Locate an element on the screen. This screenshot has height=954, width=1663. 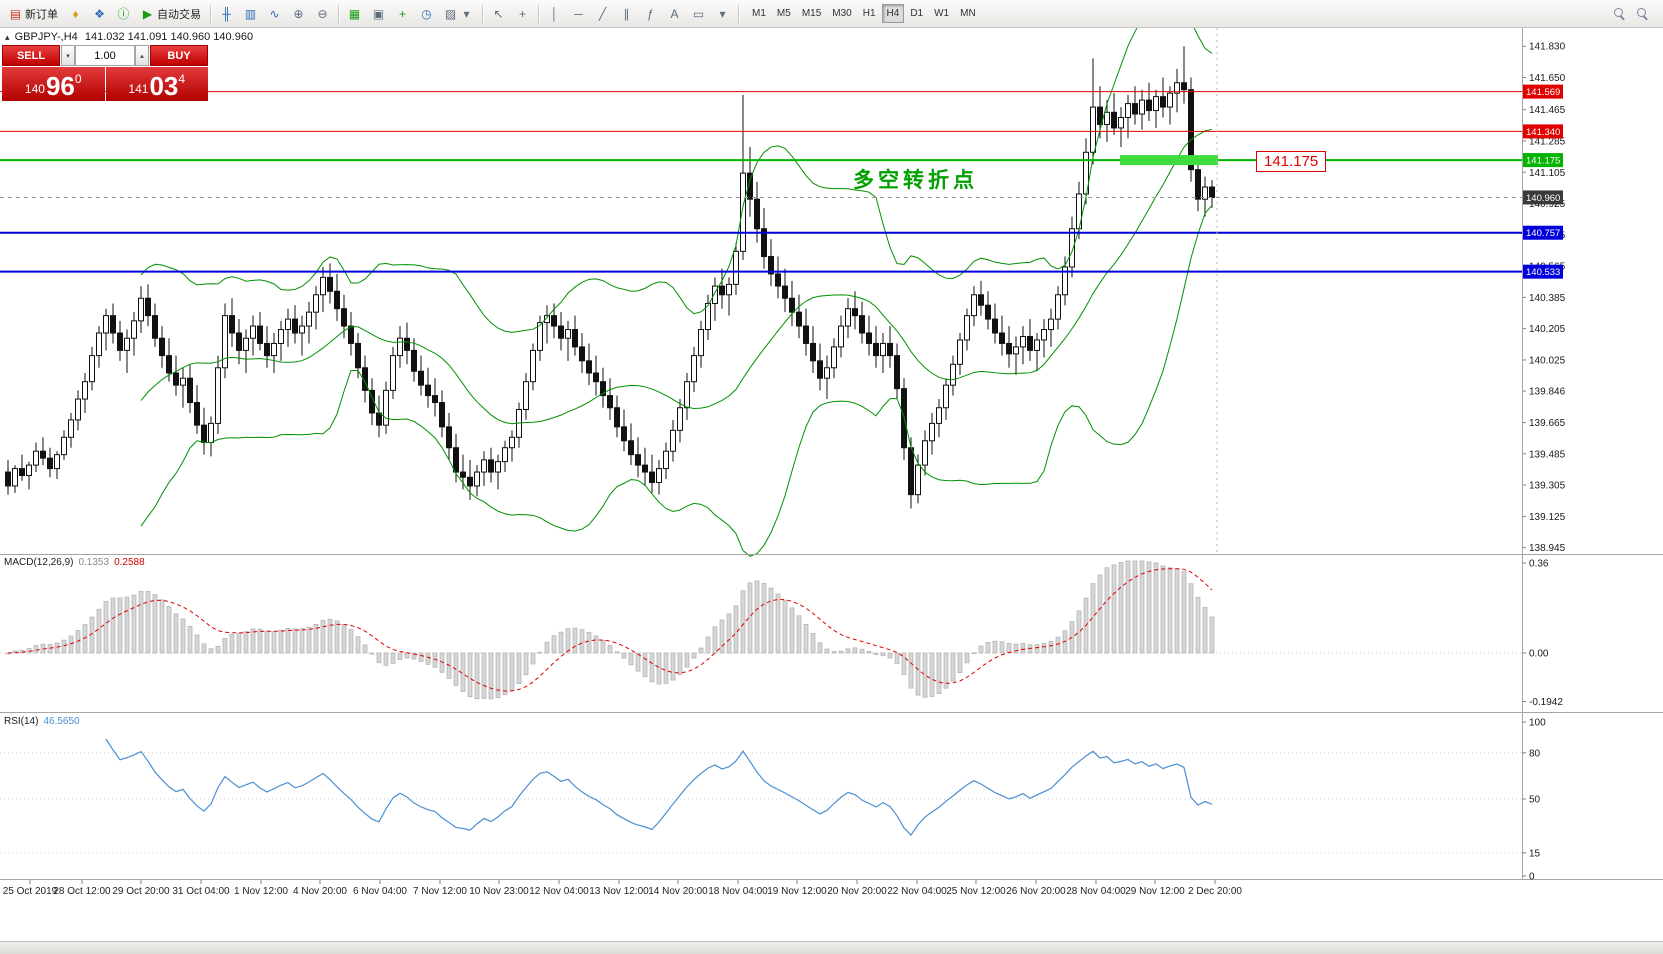
new-order-label: 新订单 is located at coordinates (41, 14).